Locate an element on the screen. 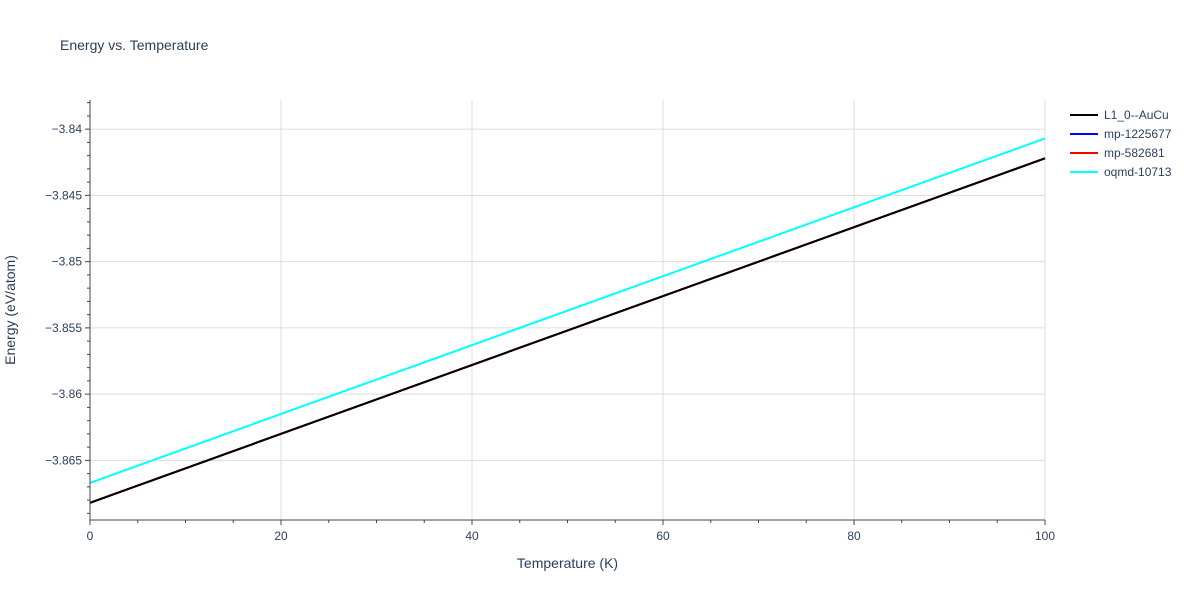 This screenshot has height=600, width=1200. chart-title: Energy vs. Temperature is located at coordinates (134, 45).